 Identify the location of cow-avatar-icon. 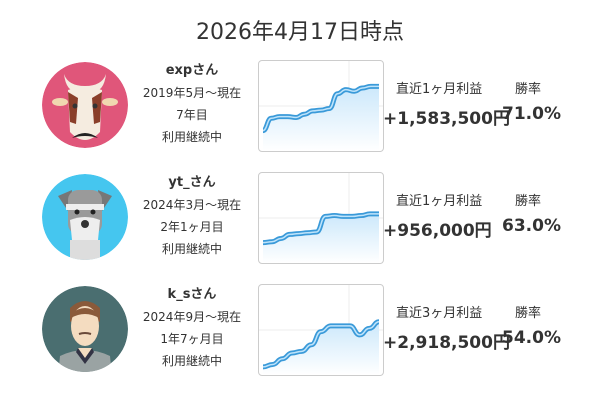
(85, 105).